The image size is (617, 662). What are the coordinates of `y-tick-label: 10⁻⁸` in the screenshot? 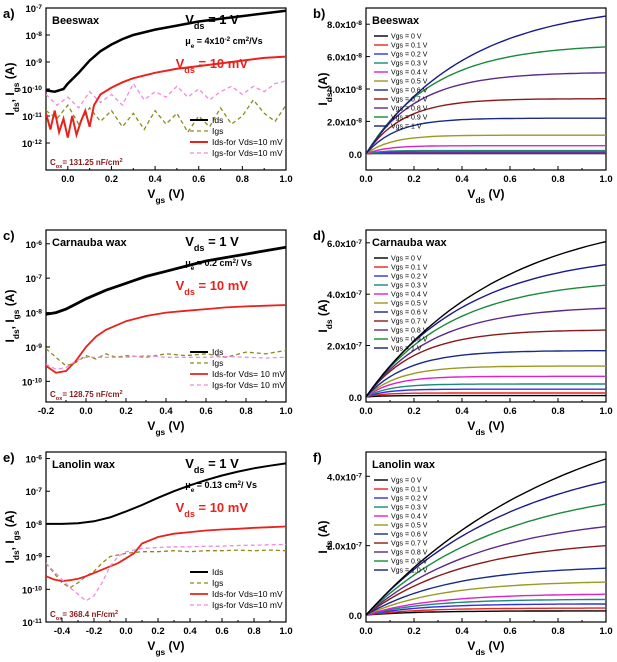 It's located at (34, 37).